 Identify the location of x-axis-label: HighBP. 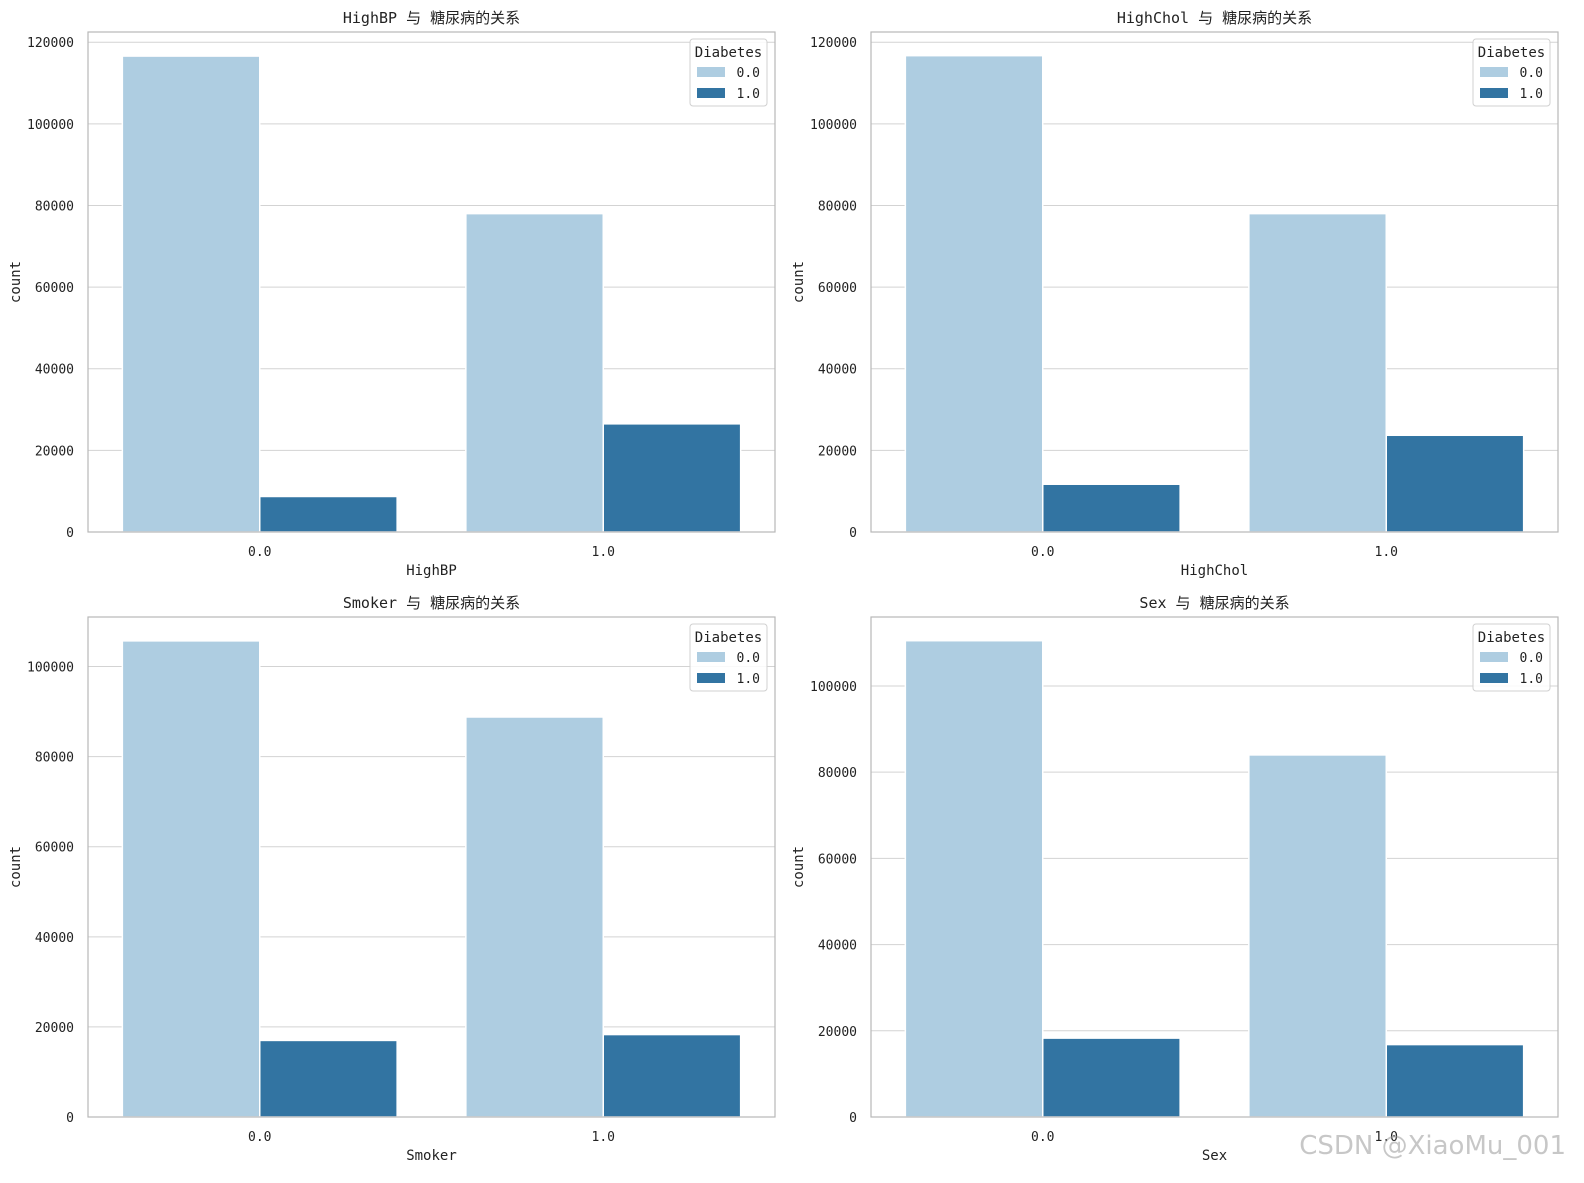
(431, 571).